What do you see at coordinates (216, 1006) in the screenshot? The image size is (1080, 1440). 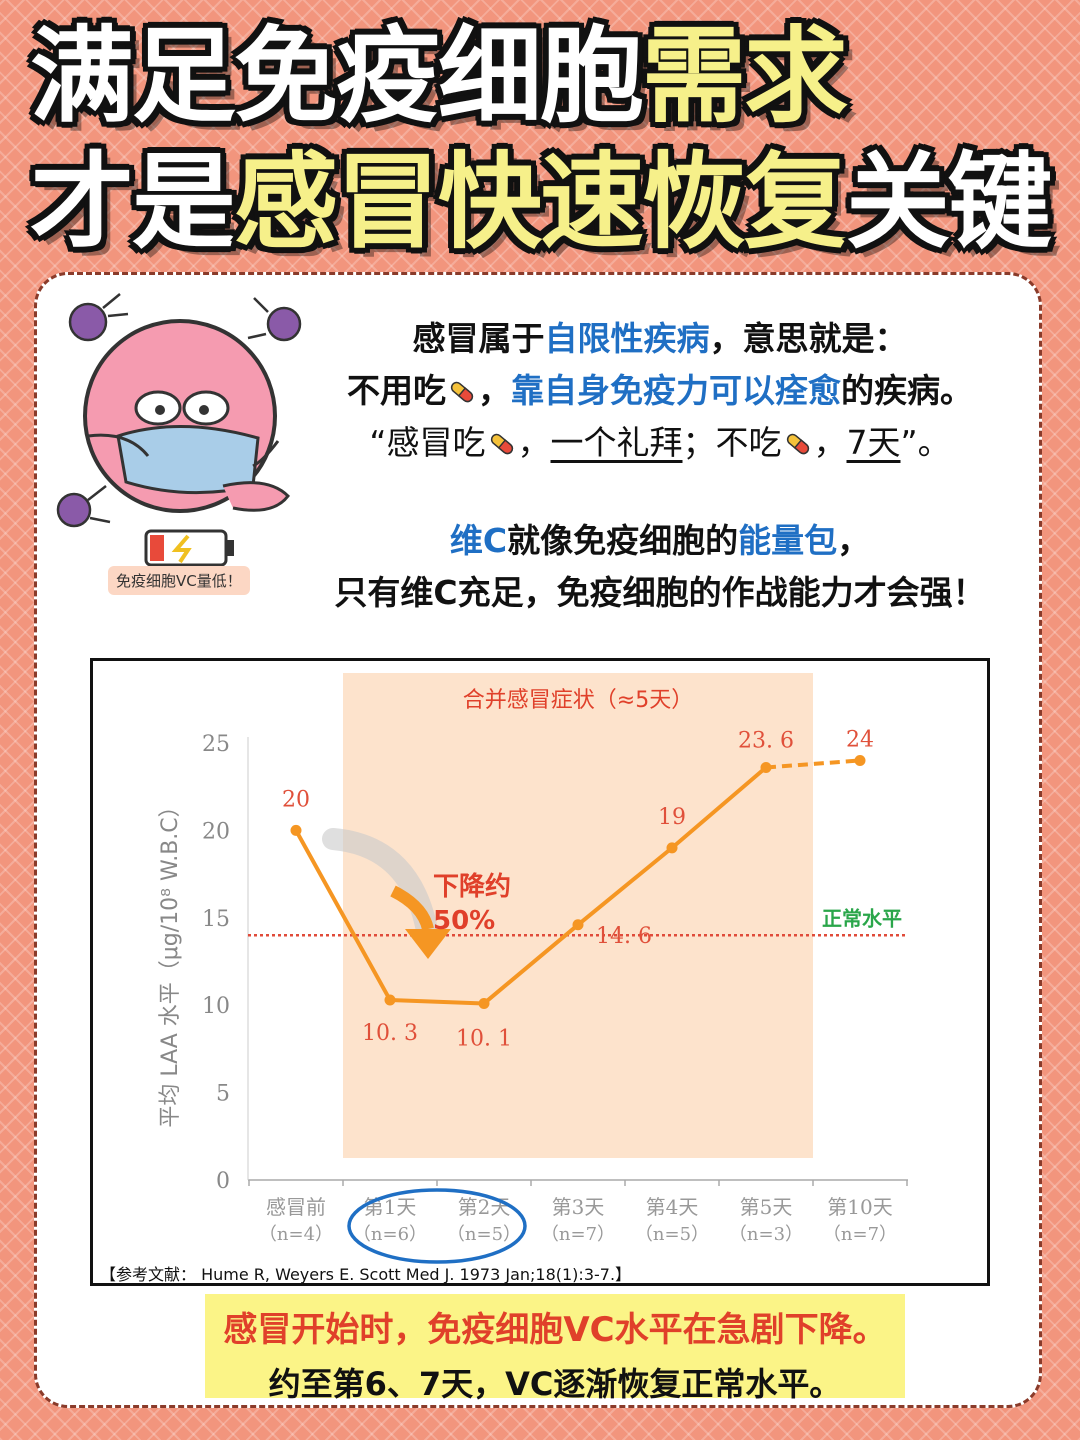 I see `y-tick-label: 10` at bounding box center [216, 1006].